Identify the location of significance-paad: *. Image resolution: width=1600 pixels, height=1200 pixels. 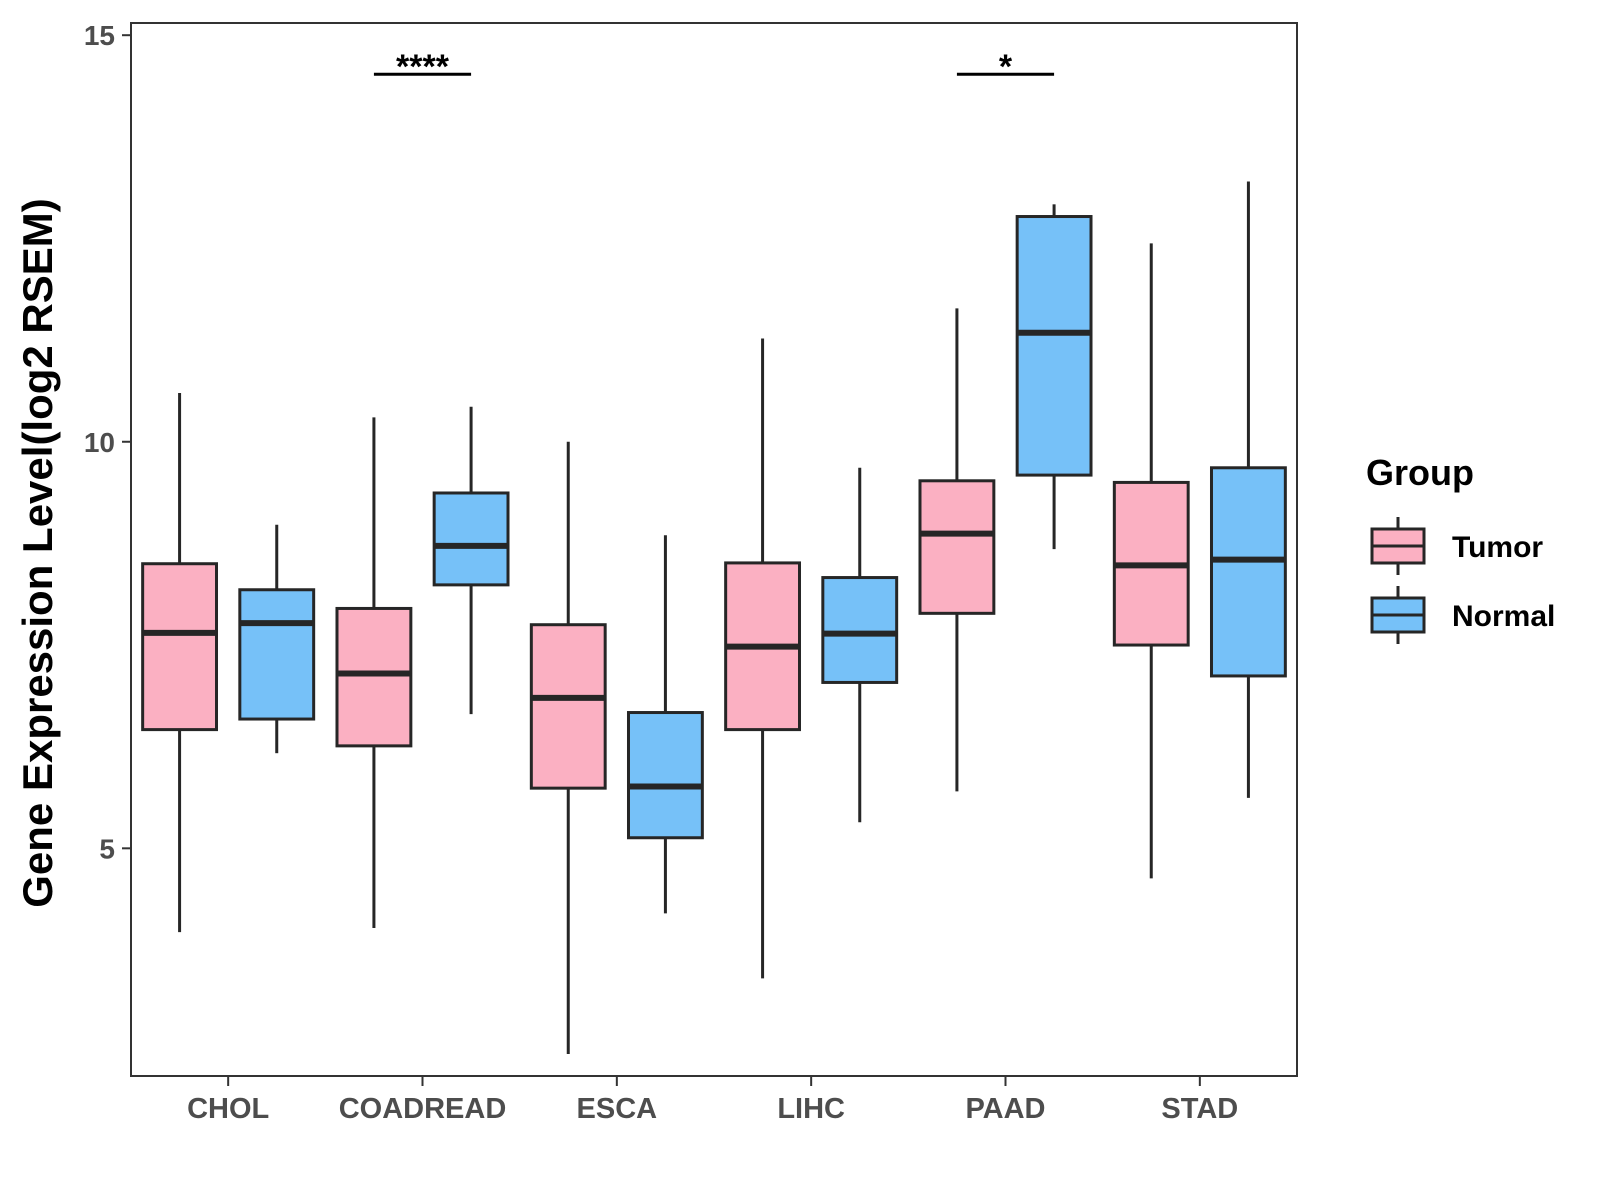
(1005, 67).